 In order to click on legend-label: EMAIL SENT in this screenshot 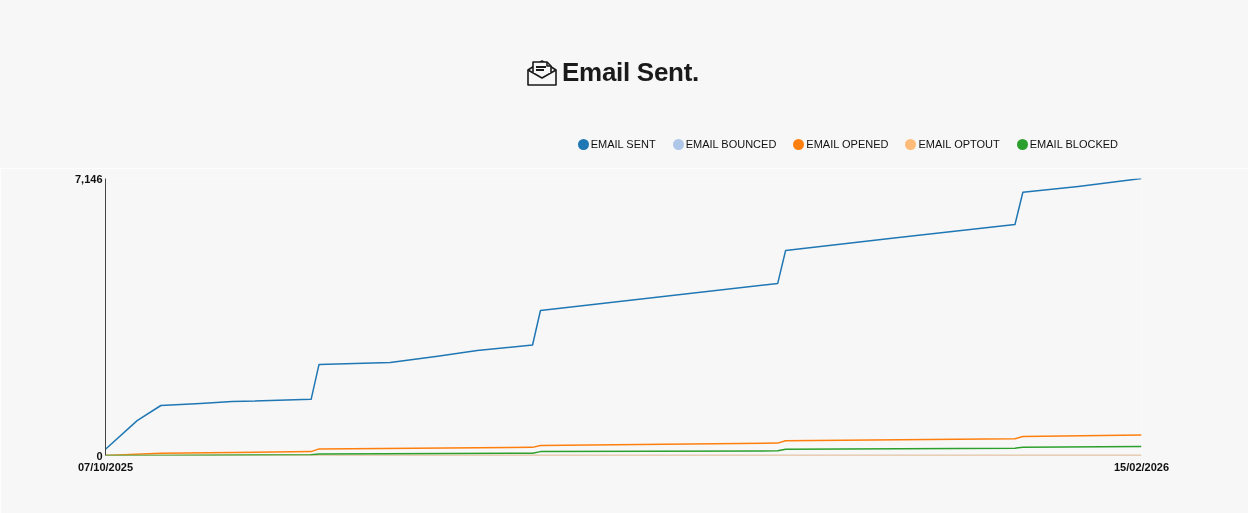, I will do `click(623, 145)`.